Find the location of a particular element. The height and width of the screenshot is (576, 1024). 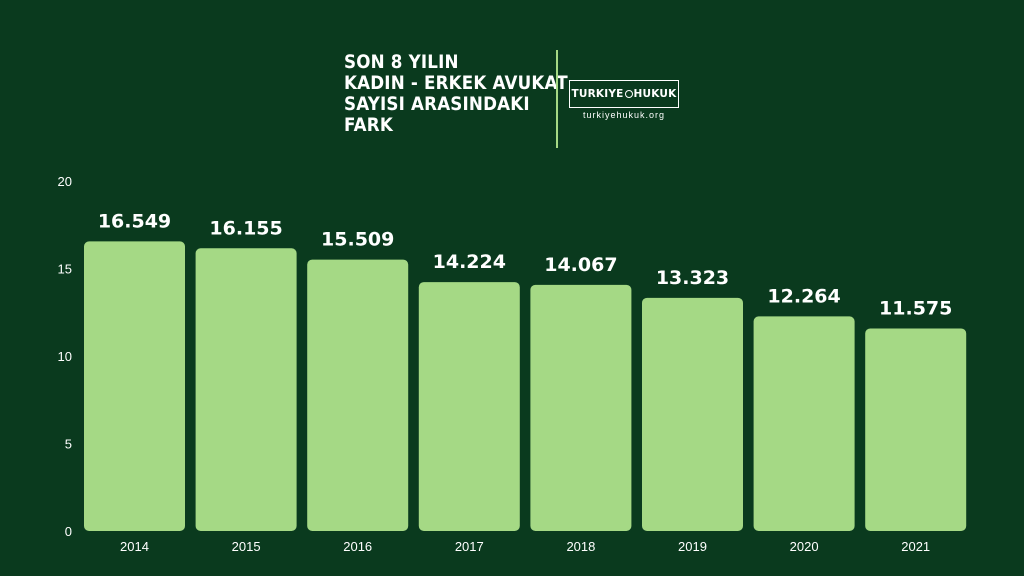

x-tick-label: 2017 is located at coordinates (469, 546).